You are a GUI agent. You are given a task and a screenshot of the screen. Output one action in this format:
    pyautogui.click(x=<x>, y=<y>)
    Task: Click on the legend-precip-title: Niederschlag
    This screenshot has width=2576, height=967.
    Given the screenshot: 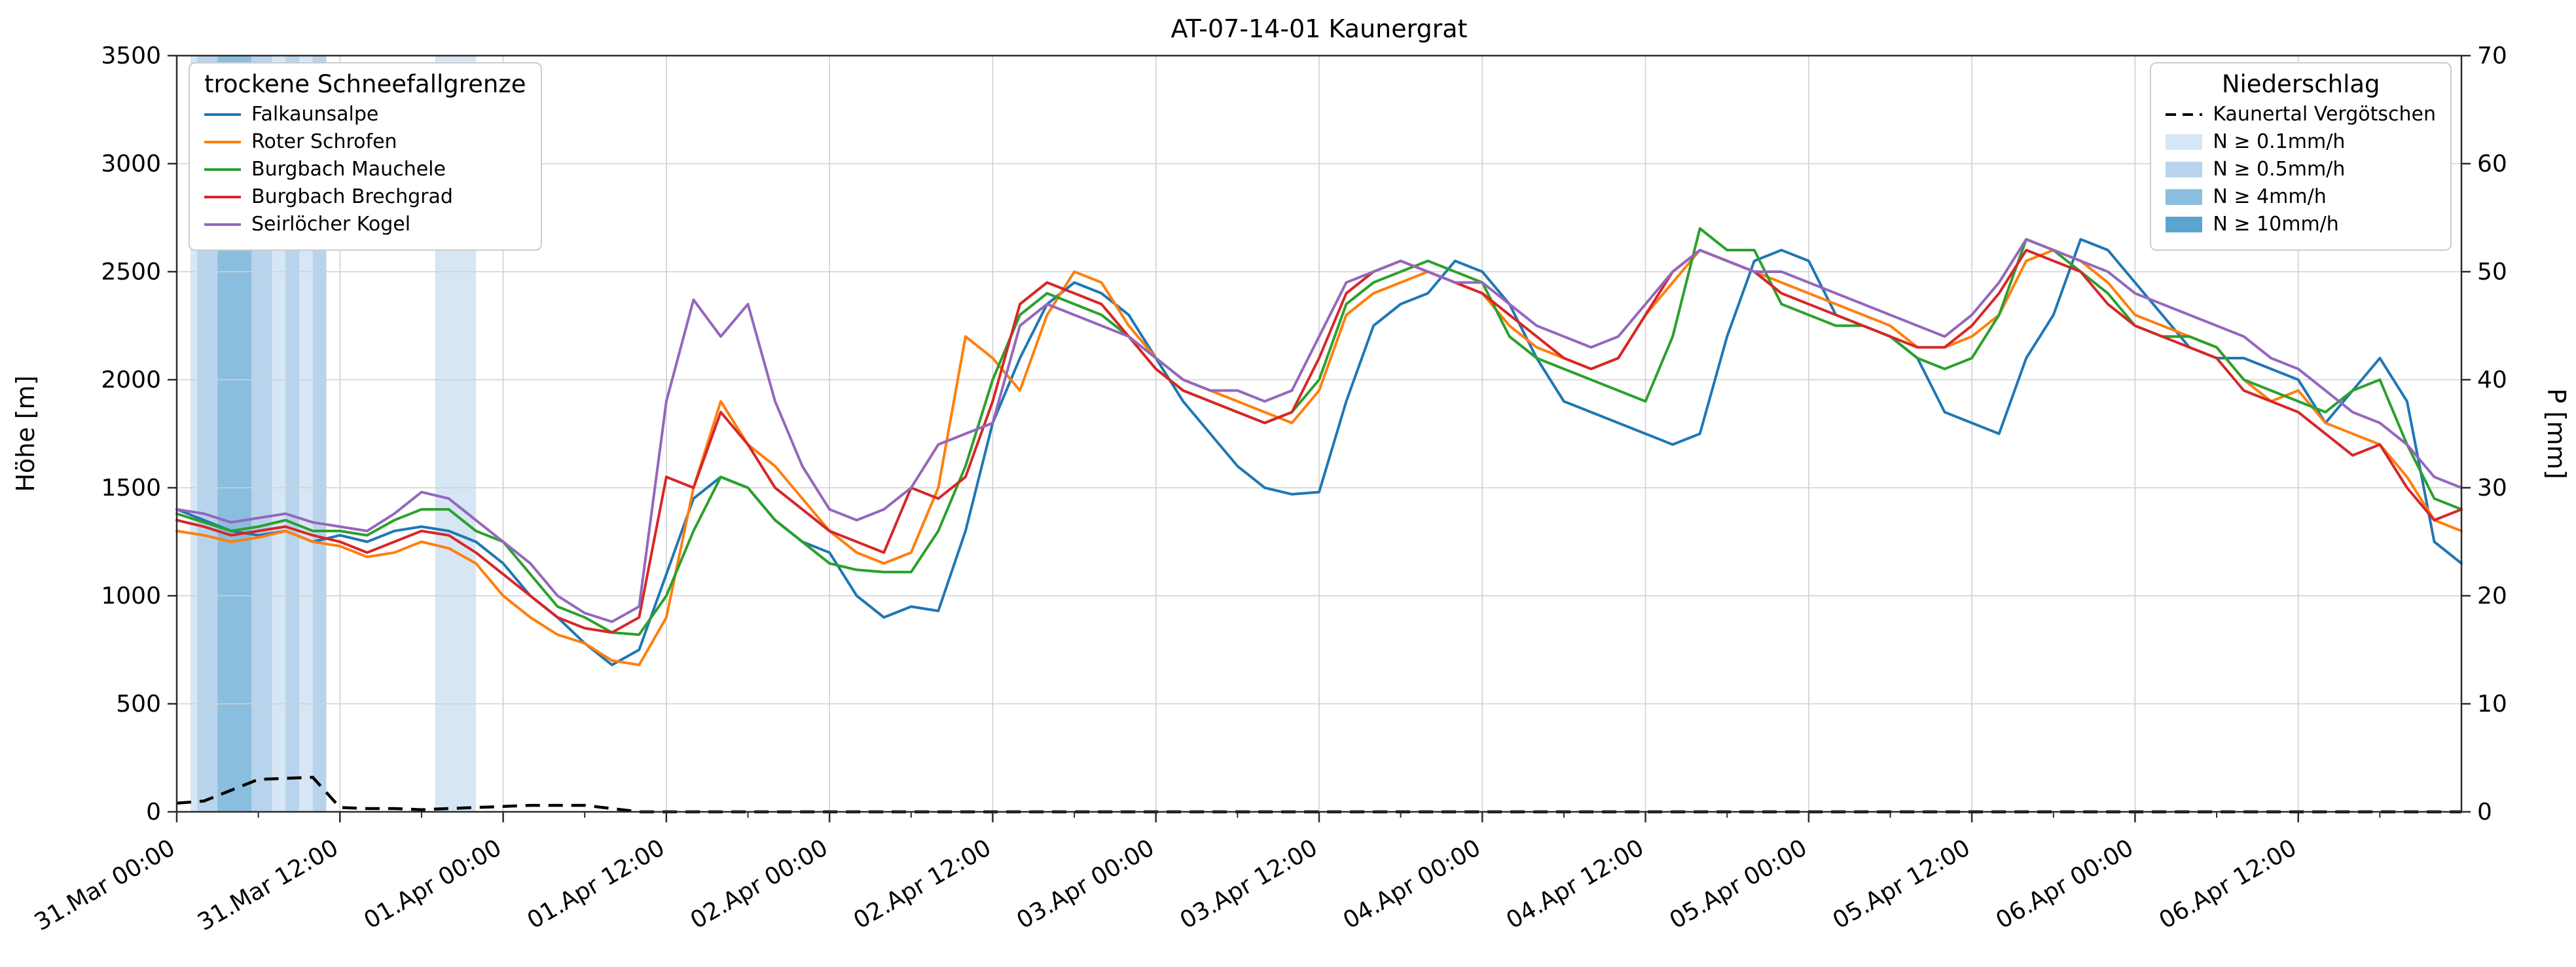 What is the action you would take?
    pyautogui.click(x=2300, y=84)
    